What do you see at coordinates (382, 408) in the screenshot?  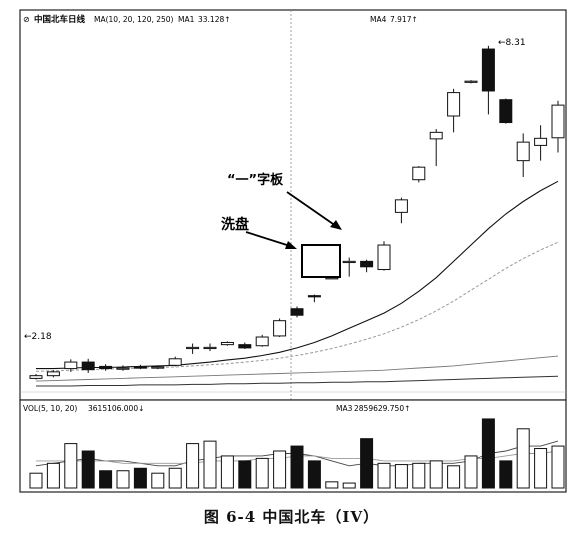 I see `volume-ma3-value: 2859629.750↑` at bounding box center [382, 408].